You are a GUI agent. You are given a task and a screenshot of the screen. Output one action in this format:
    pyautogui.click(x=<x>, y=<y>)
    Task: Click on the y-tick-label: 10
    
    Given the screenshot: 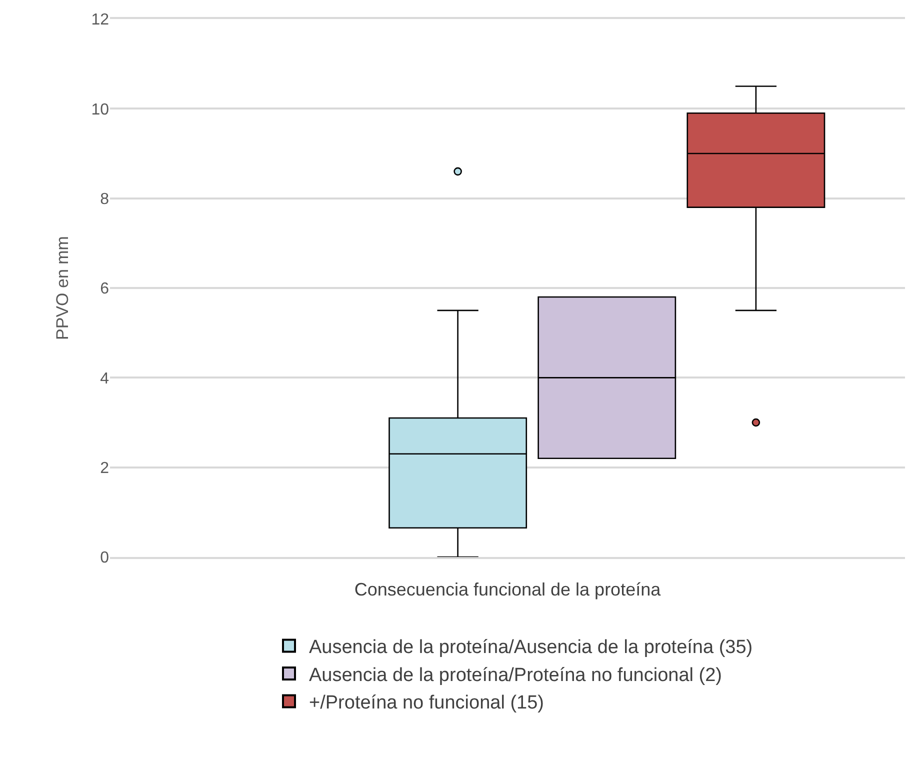 What is the action you would take?
    pyautogui.click(x=100, y=109)
    